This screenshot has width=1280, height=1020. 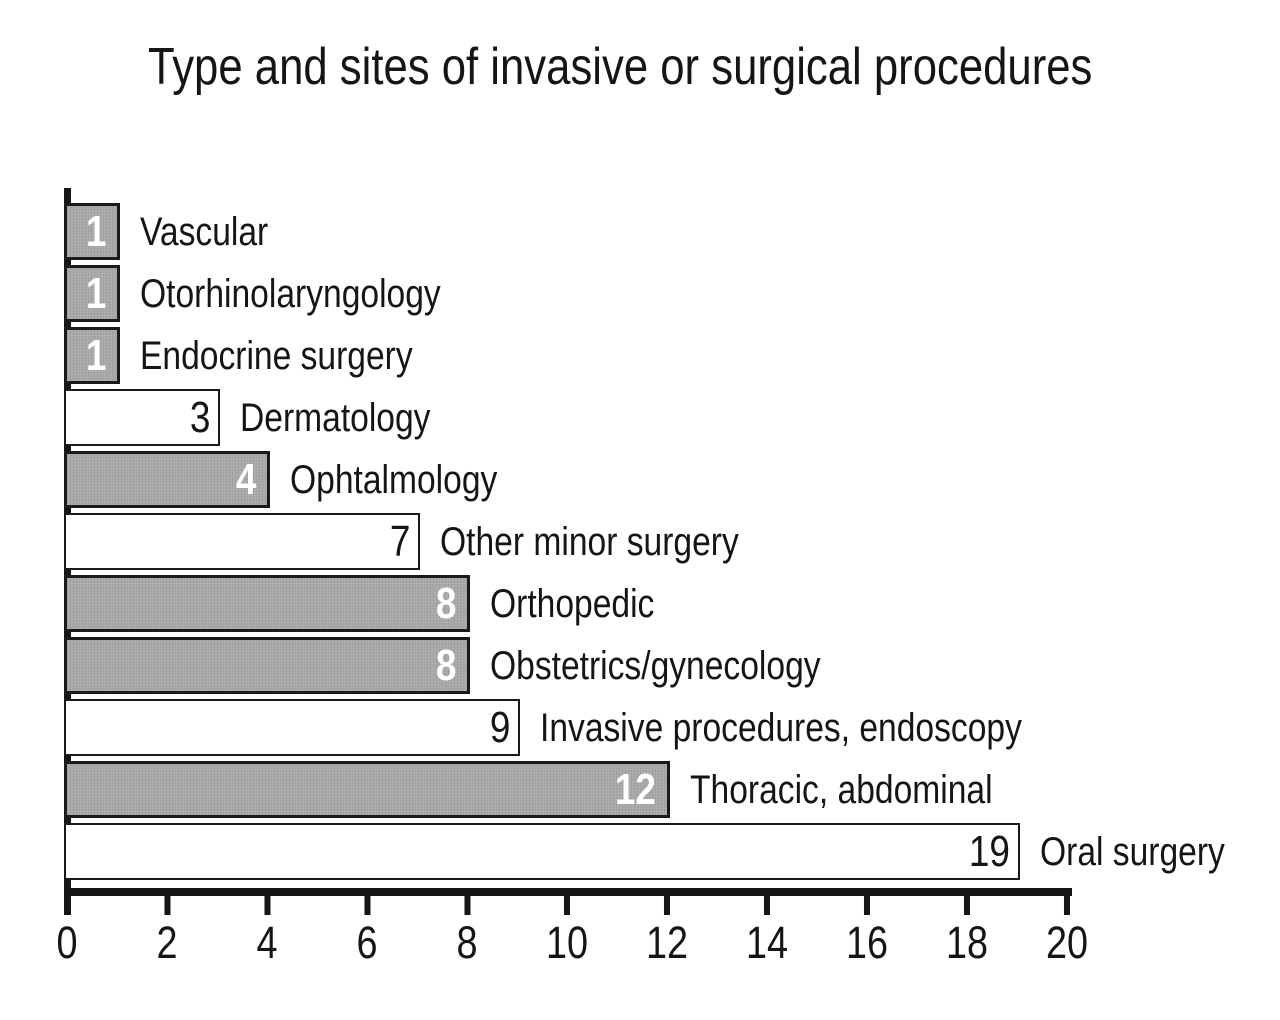 What do you see at coordinates (367, 942) in the screenshot?
I see `x-tick-label: 6` at bounding box center [367, 942].